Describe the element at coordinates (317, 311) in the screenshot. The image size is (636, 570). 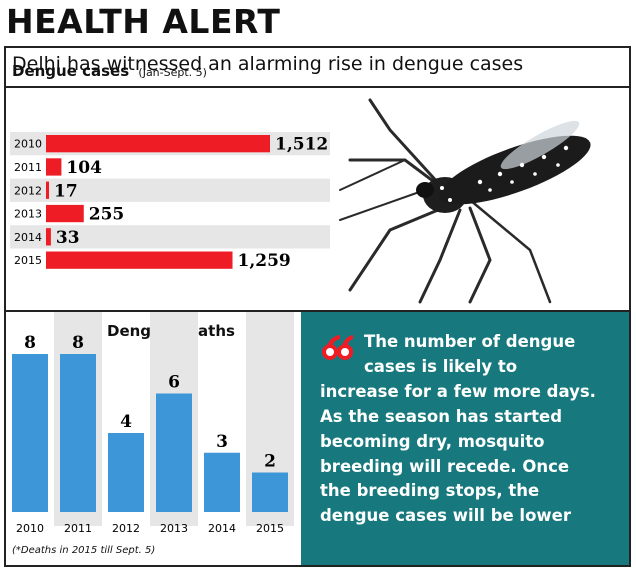
I see `section-divider` at that location.